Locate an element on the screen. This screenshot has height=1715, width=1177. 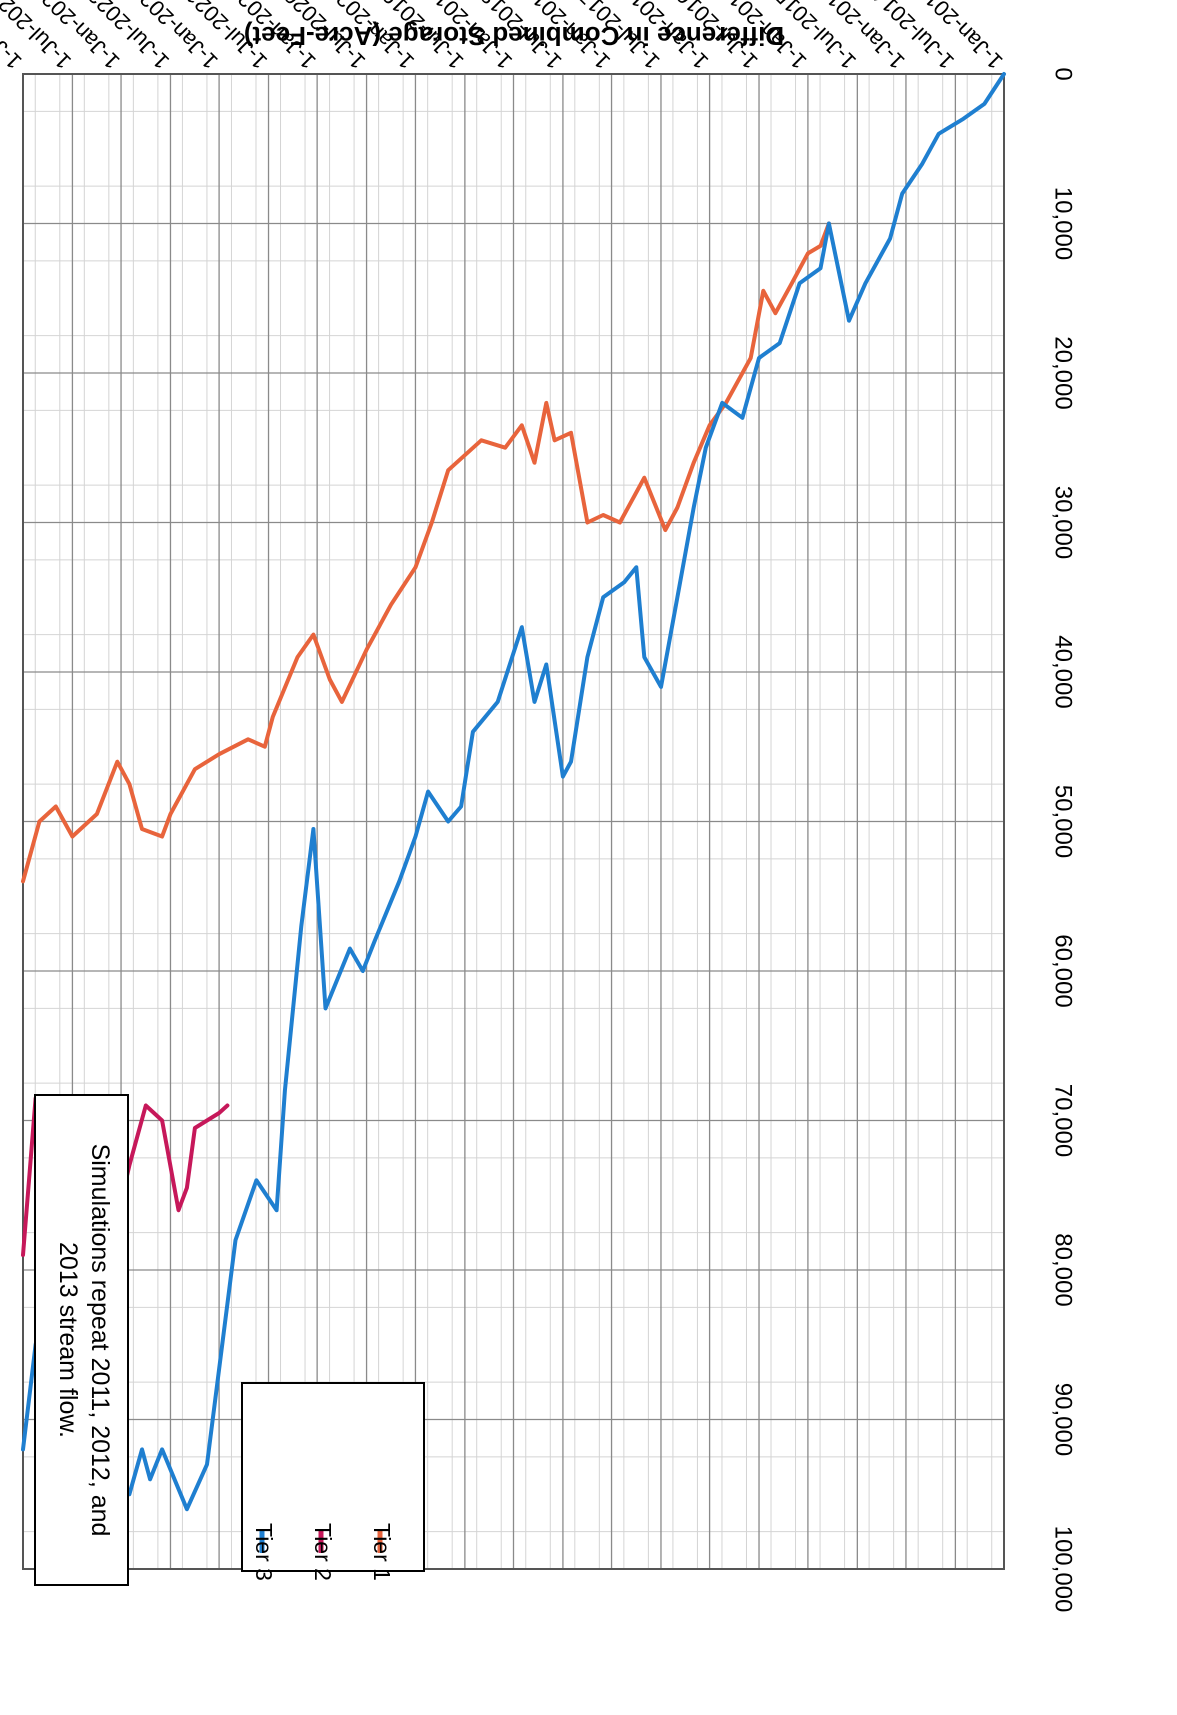
legend-label-tier-1: Tier 1 is located at coordinates (382, 1552).